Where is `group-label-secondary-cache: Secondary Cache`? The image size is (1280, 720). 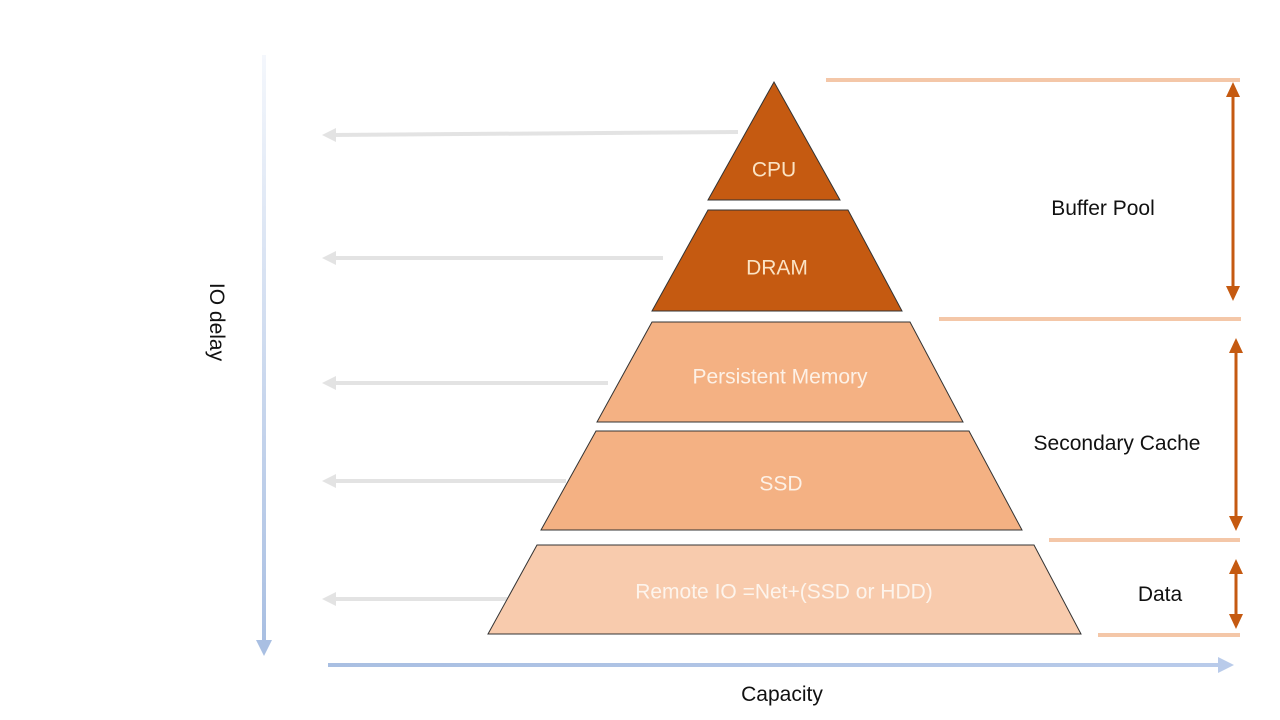
group-label-secondary-cache: Secondary Cache is located at coordinates (1117, 443).